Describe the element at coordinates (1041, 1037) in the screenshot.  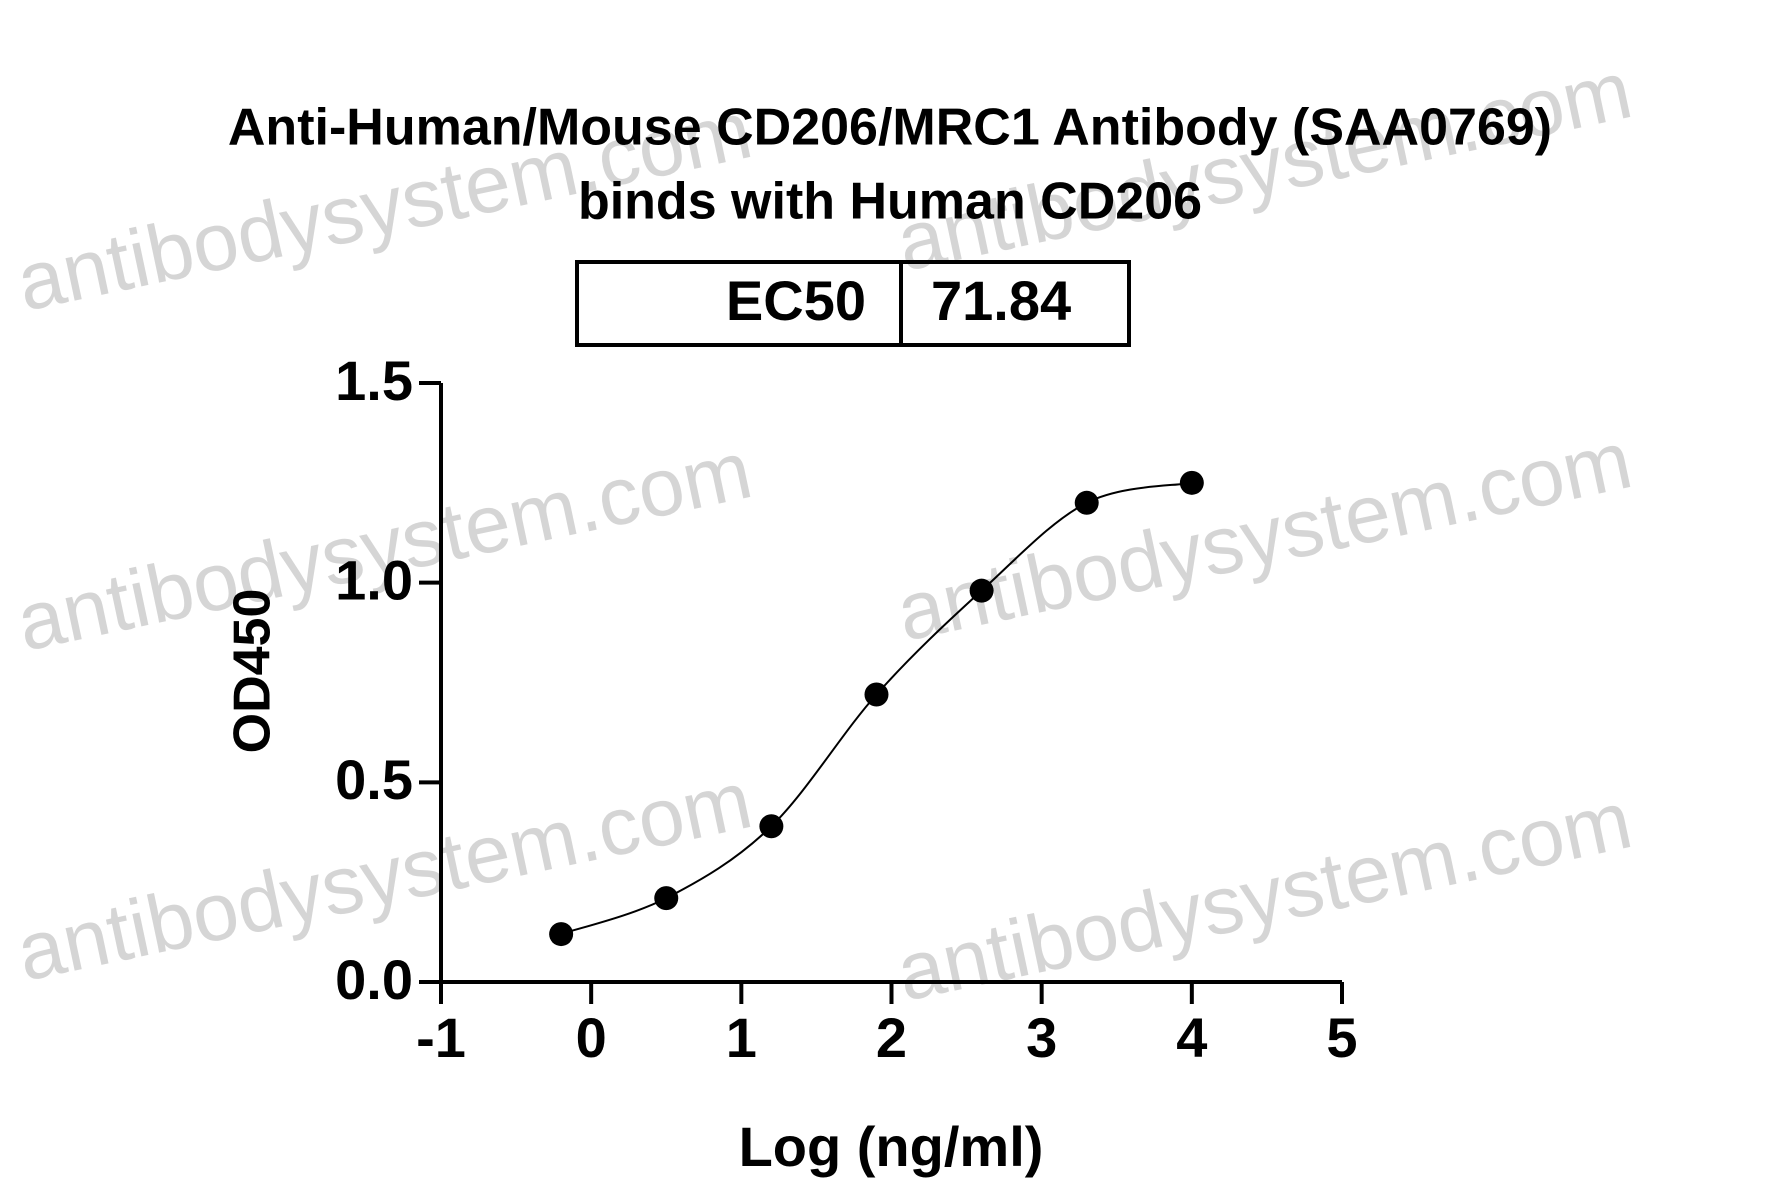
I see `x-tick-label: 3` at that location.